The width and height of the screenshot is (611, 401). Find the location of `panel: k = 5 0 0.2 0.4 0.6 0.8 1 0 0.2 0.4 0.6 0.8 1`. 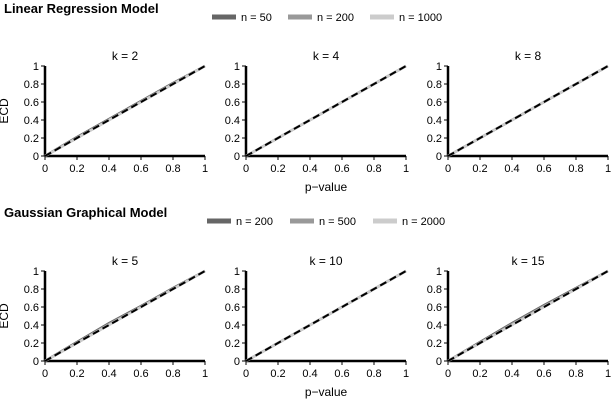

panel: k = 5 0 0.2 0.4 0.6 0.8 1 0 0.2 0.4 0.6 0.8 1 is located at coordinates (116, 317).